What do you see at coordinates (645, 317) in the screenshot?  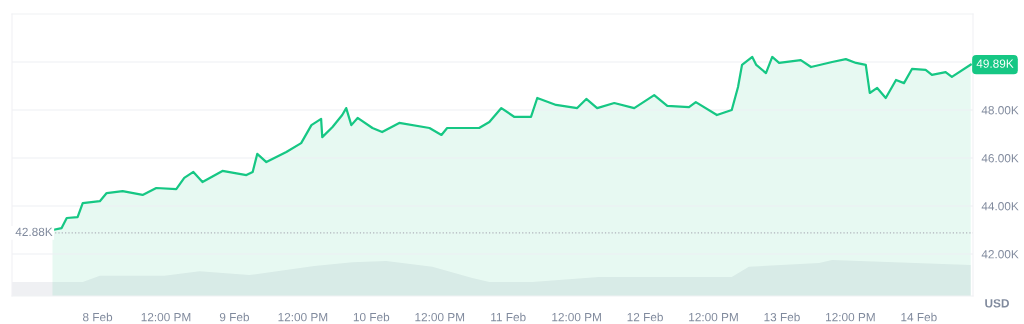 I see `x-tick-label: 12 Feb` at bounding box center [645, 317].